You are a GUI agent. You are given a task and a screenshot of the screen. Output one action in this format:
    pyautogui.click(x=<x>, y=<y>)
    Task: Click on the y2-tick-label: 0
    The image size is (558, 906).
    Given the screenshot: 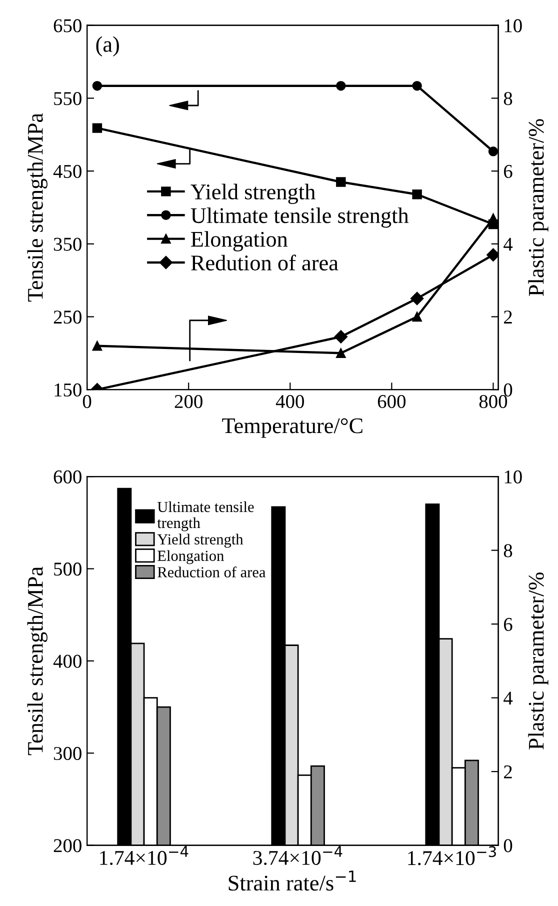 What is the action you would take?
    pyautogui.click(x=508, y=390)
    